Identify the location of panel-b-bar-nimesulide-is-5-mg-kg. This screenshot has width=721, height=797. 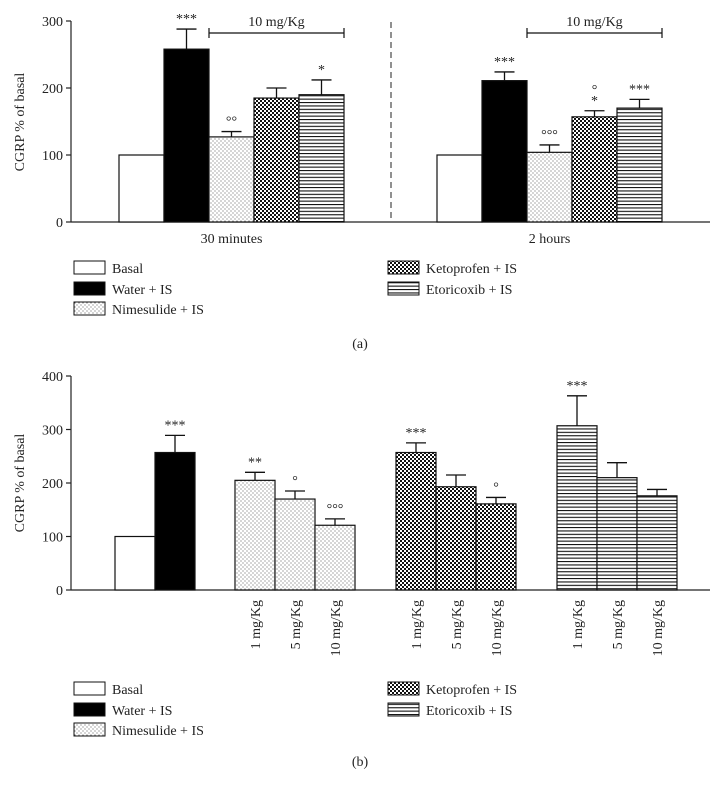
(295, 544).